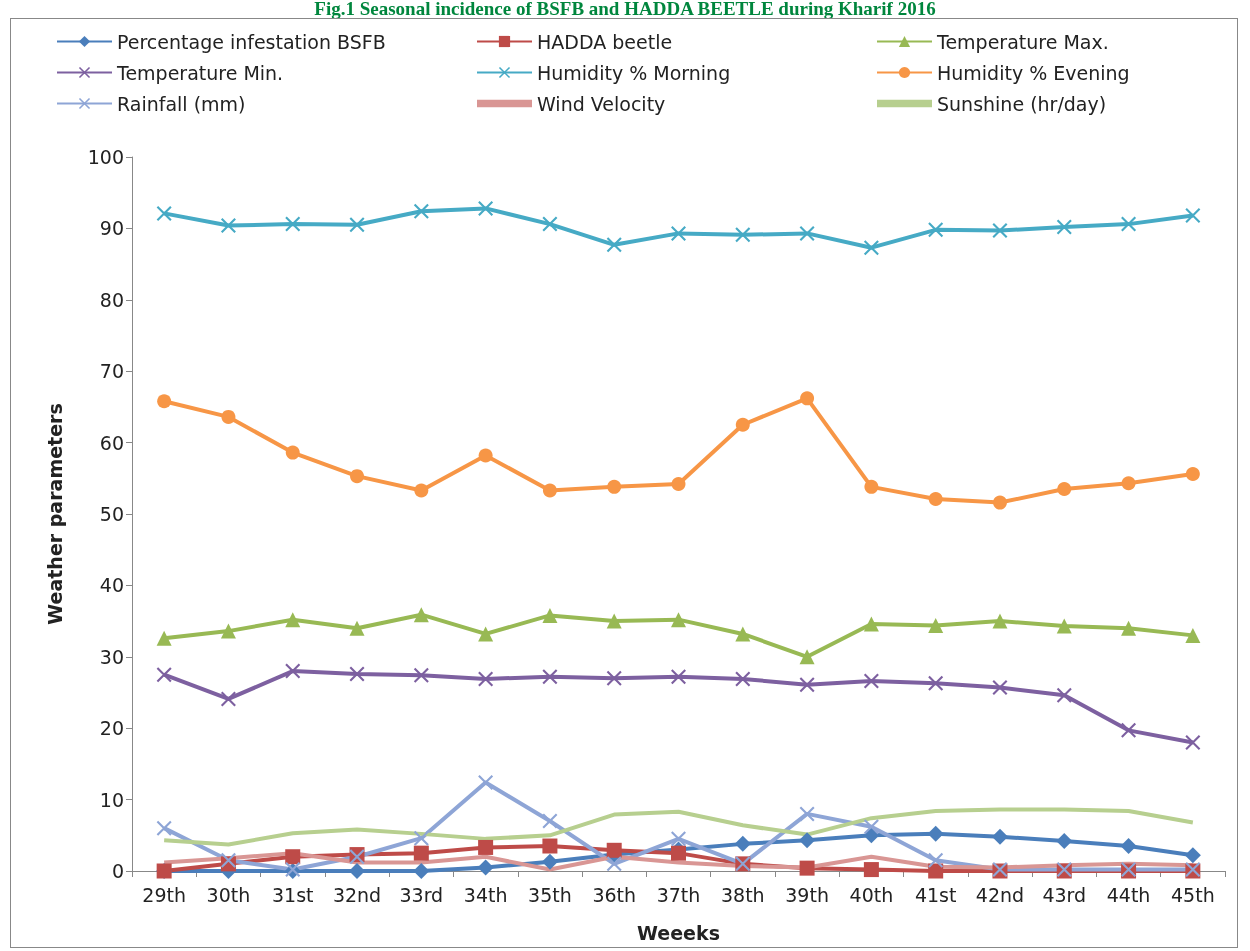 Image resolution: width=1250 pixels, height=951 pixels. What do you see at coordinates (1064, 894) in the screenshot?
I see `x-tick-label: 43rd` at bounding box center [1064, 894].